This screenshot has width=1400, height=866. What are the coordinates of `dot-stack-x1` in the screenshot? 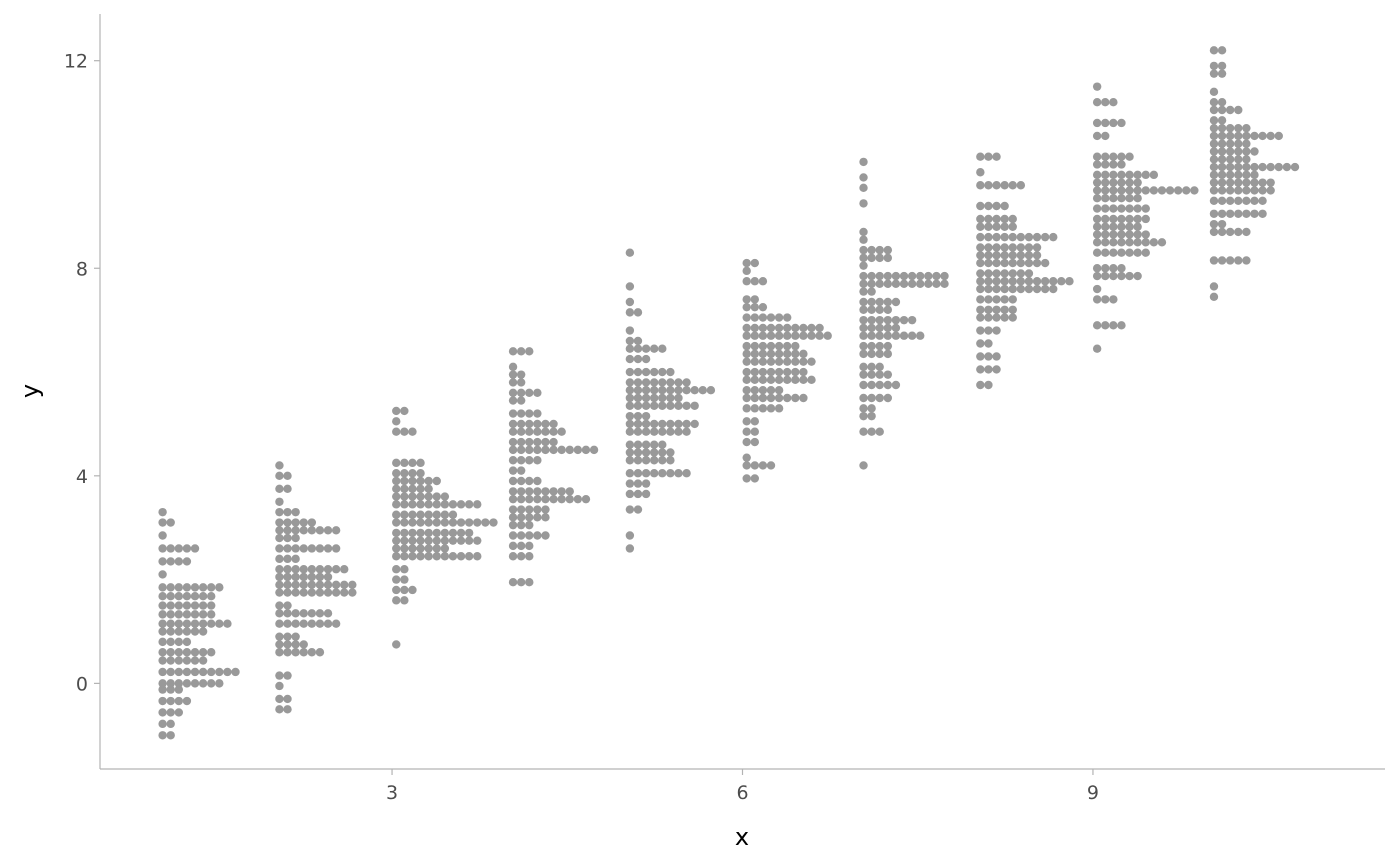 It's located at (199, 623).